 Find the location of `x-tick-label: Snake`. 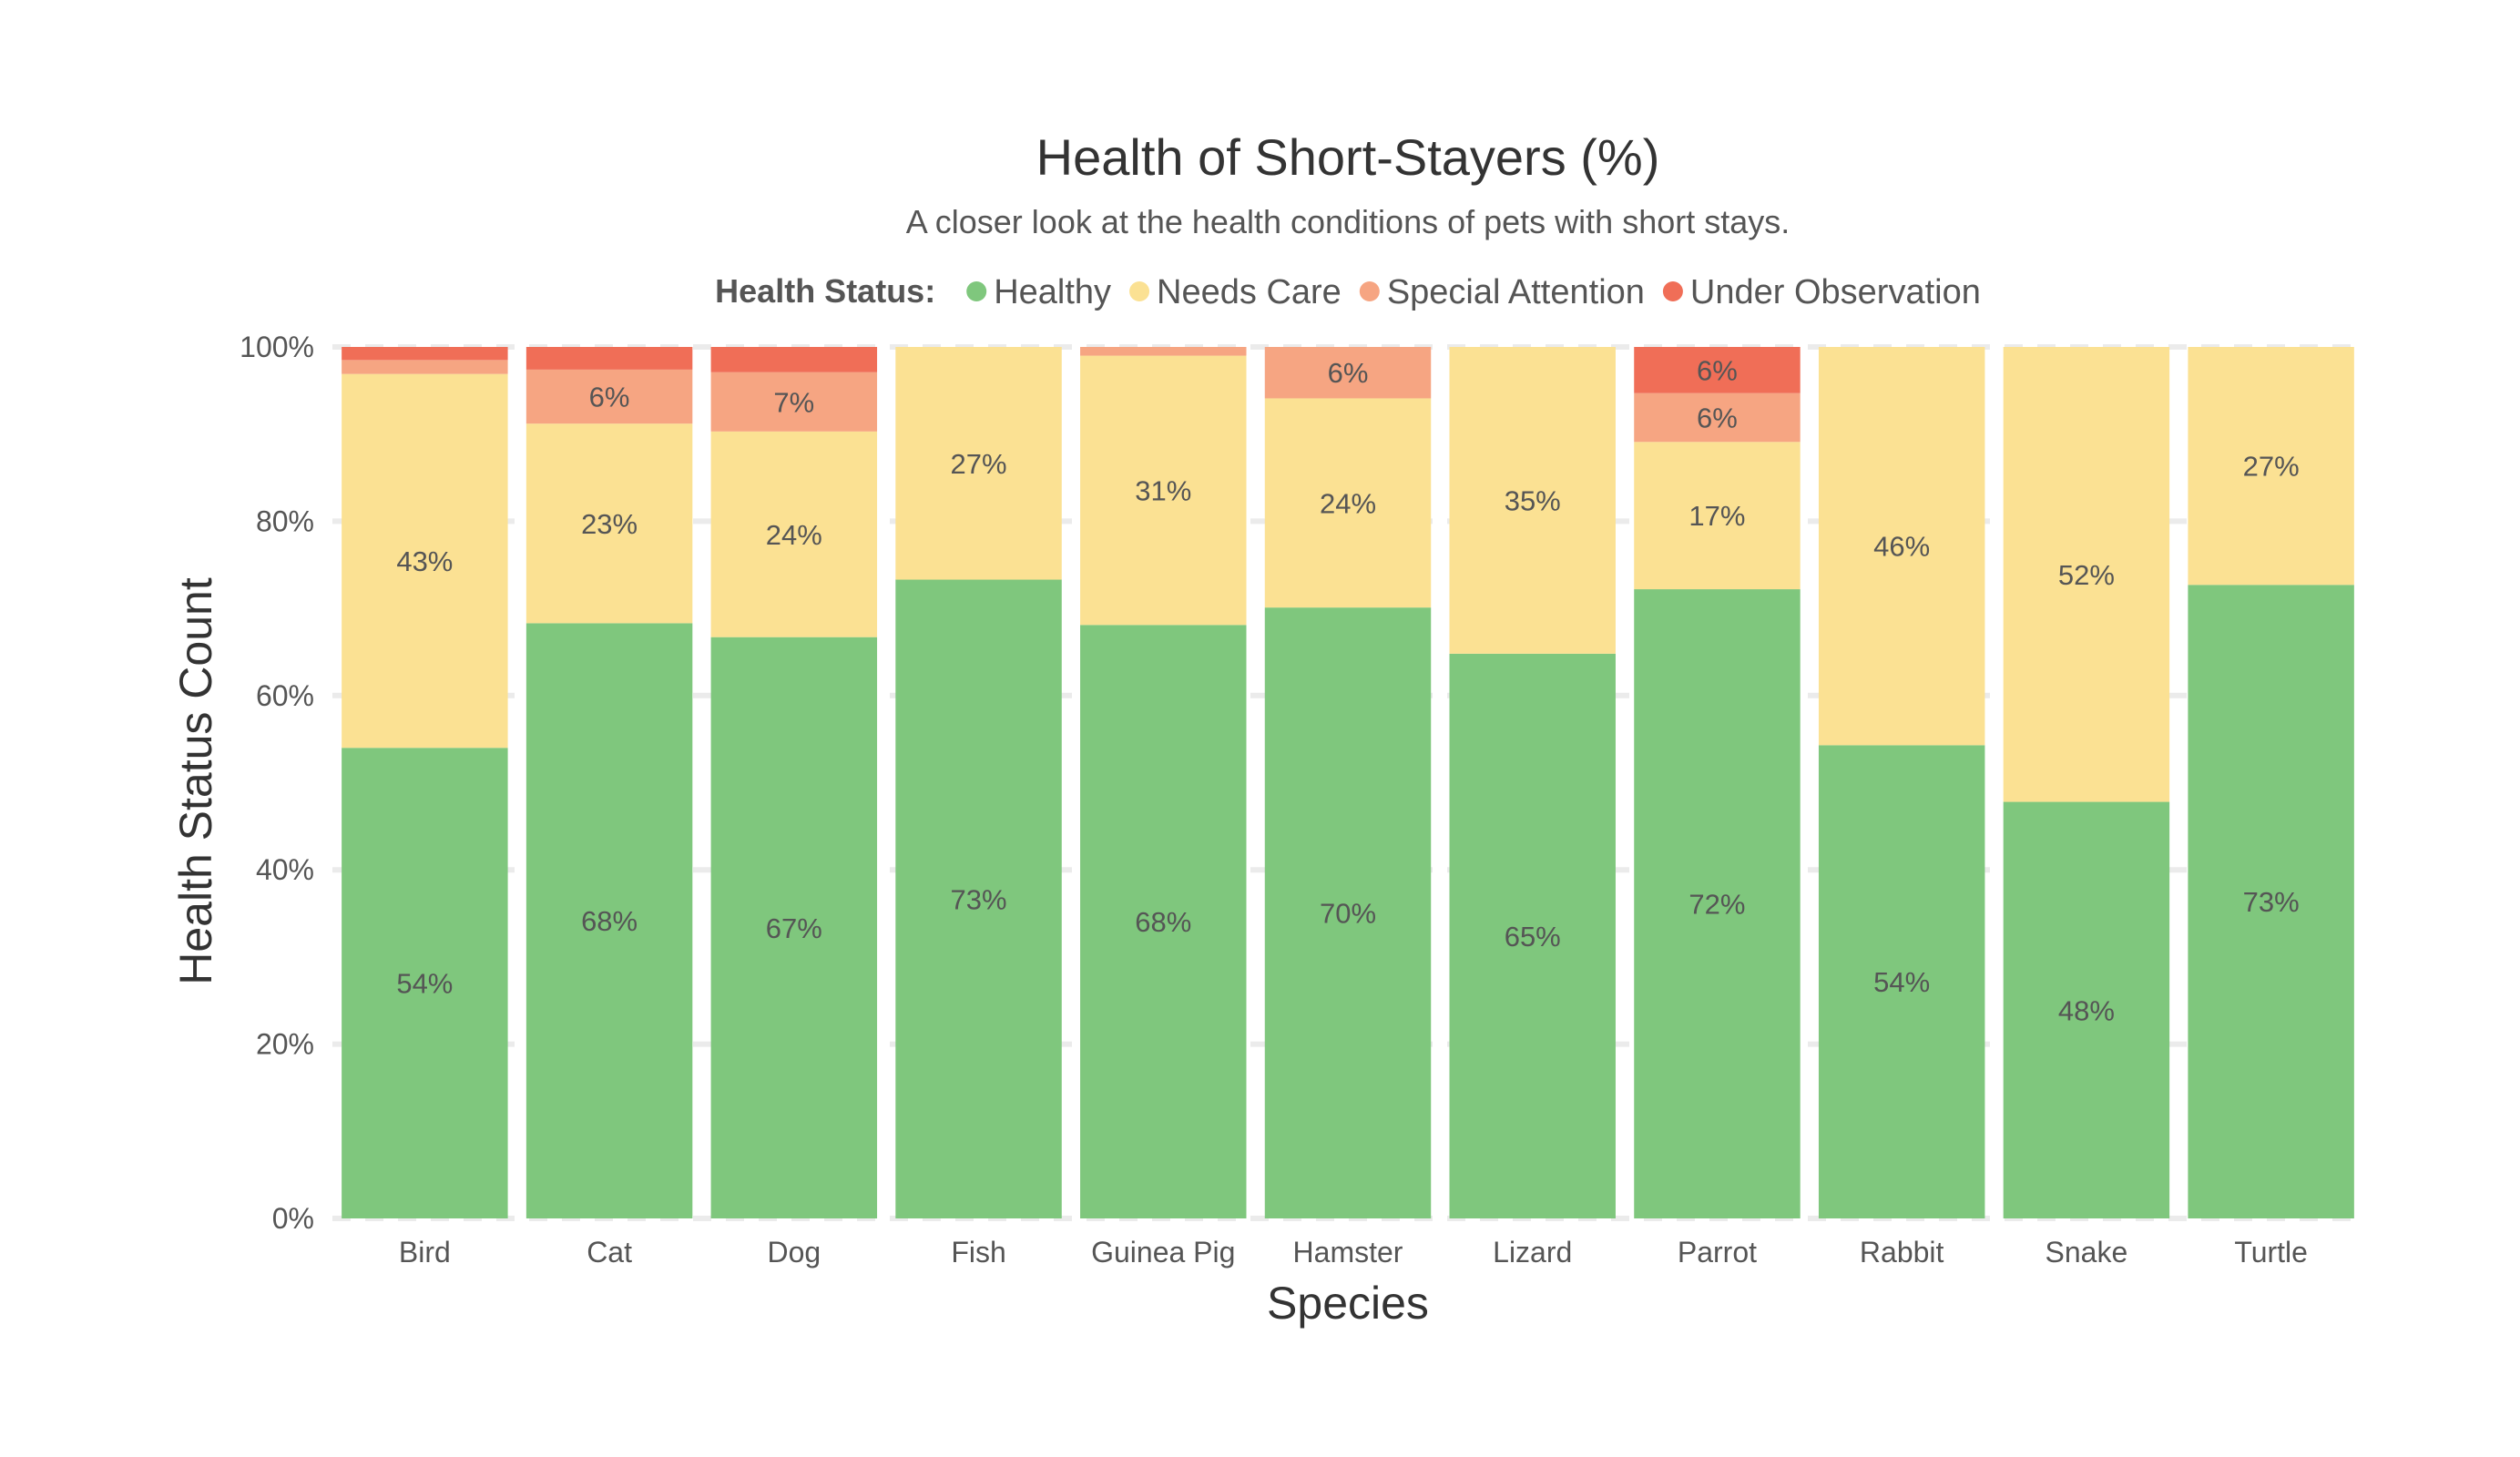

x-tick-label: Snake is located at coordinates (2087, 1252).